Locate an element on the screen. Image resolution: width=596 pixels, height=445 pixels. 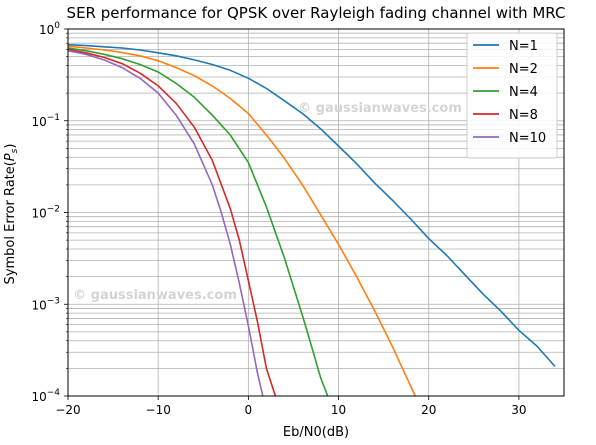
y-axis-label-symbol: P is located at coordinates (10, 157).